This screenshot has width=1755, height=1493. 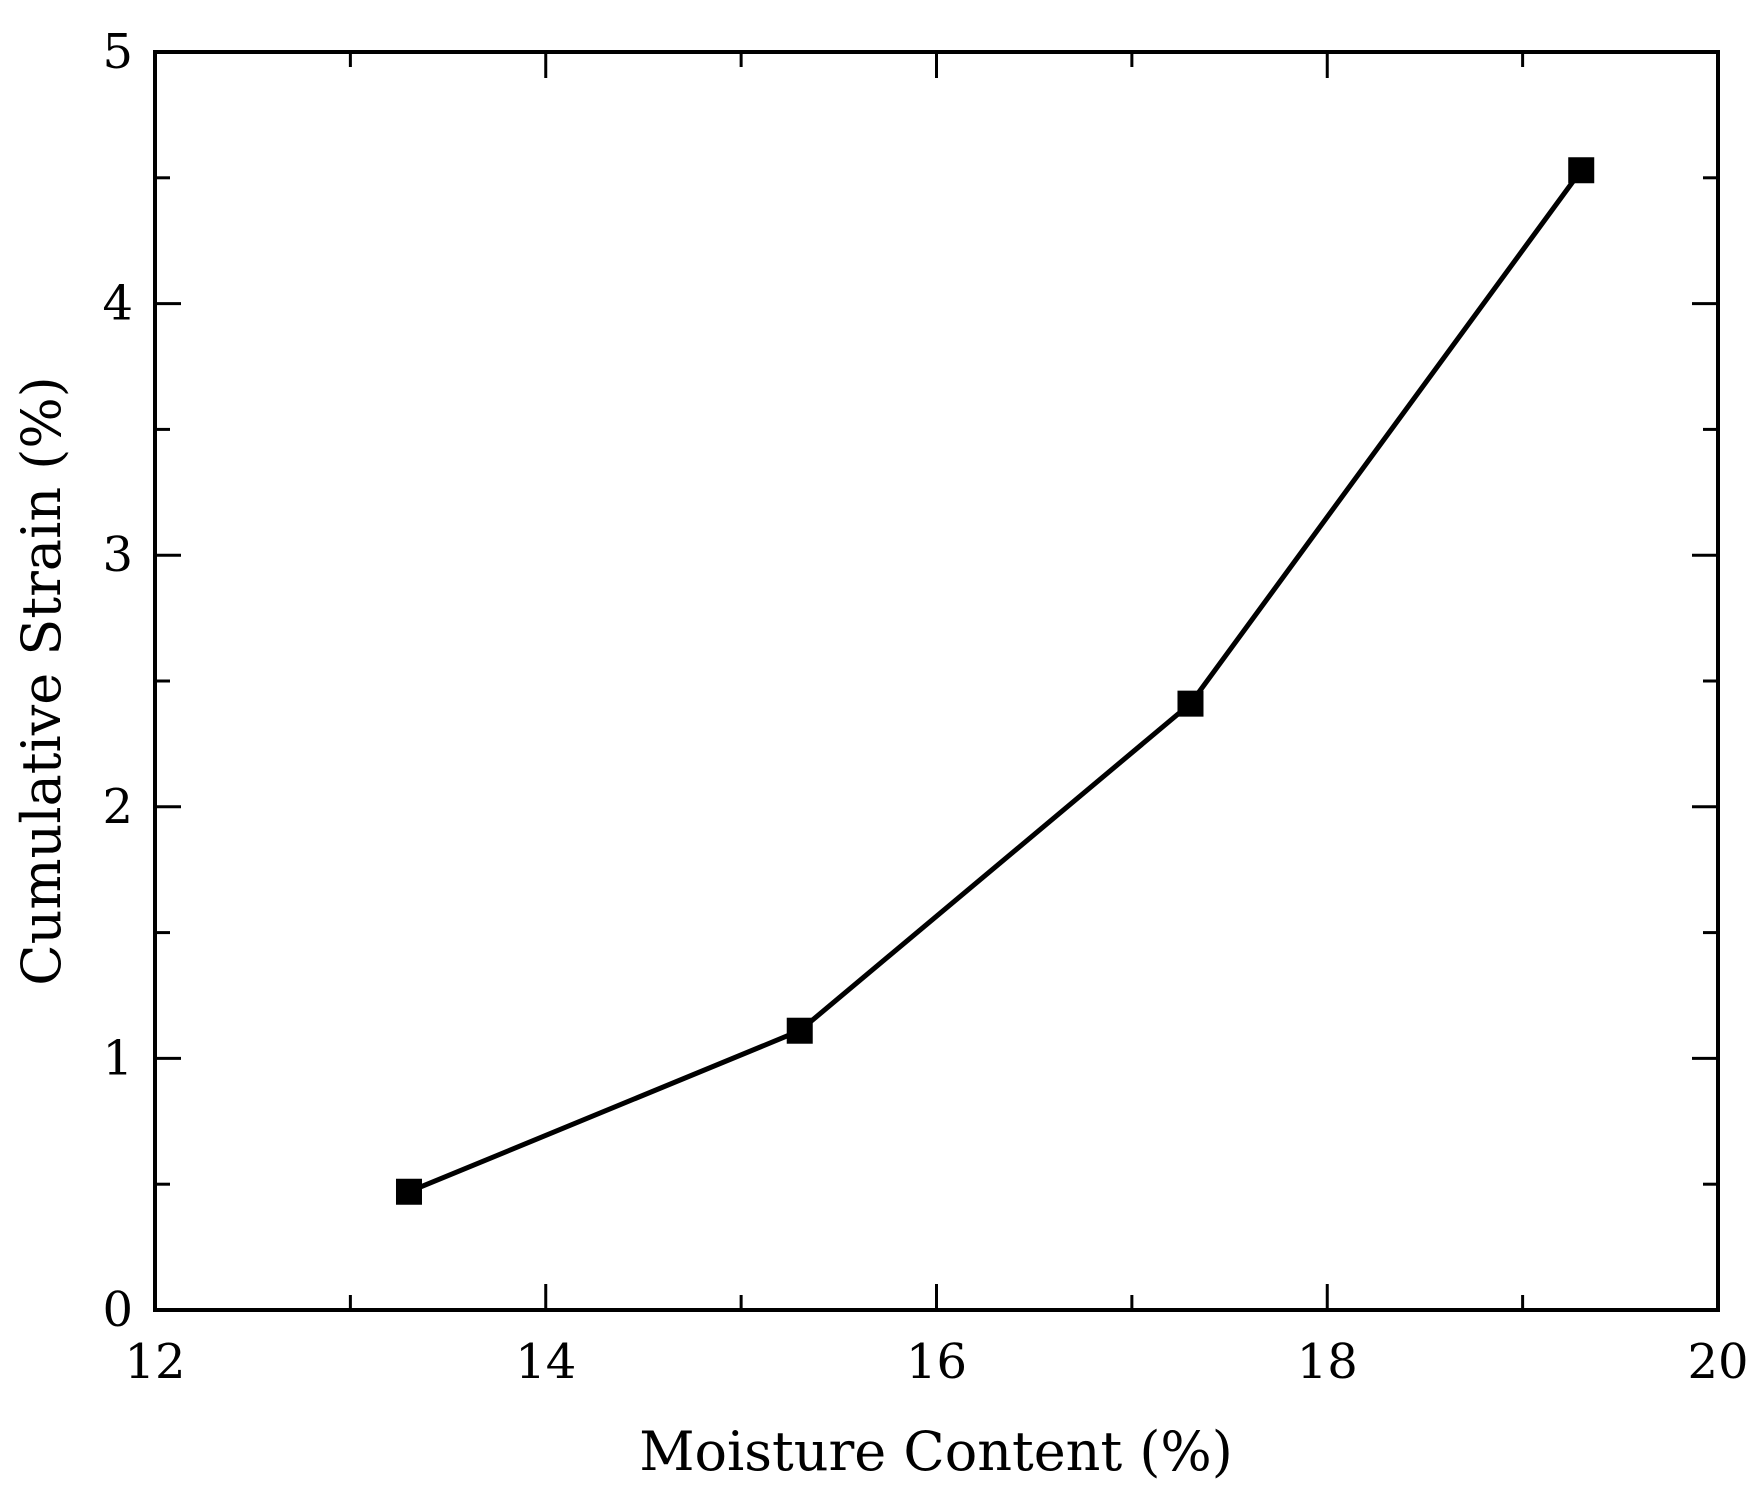 I want to click on x-tick-labels: 12 14 16 18 20, so click(x=936, y=1362).